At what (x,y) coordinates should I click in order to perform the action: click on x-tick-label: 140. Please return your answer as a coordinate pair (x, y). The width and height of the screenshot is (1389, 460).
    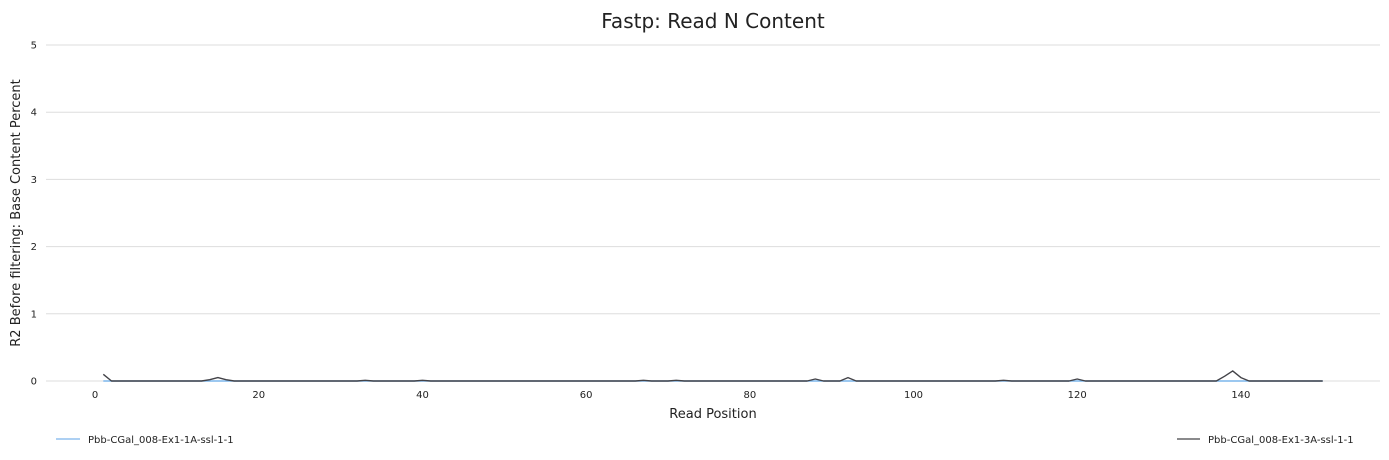
    Looking at the image, I should click on (1240, 395).